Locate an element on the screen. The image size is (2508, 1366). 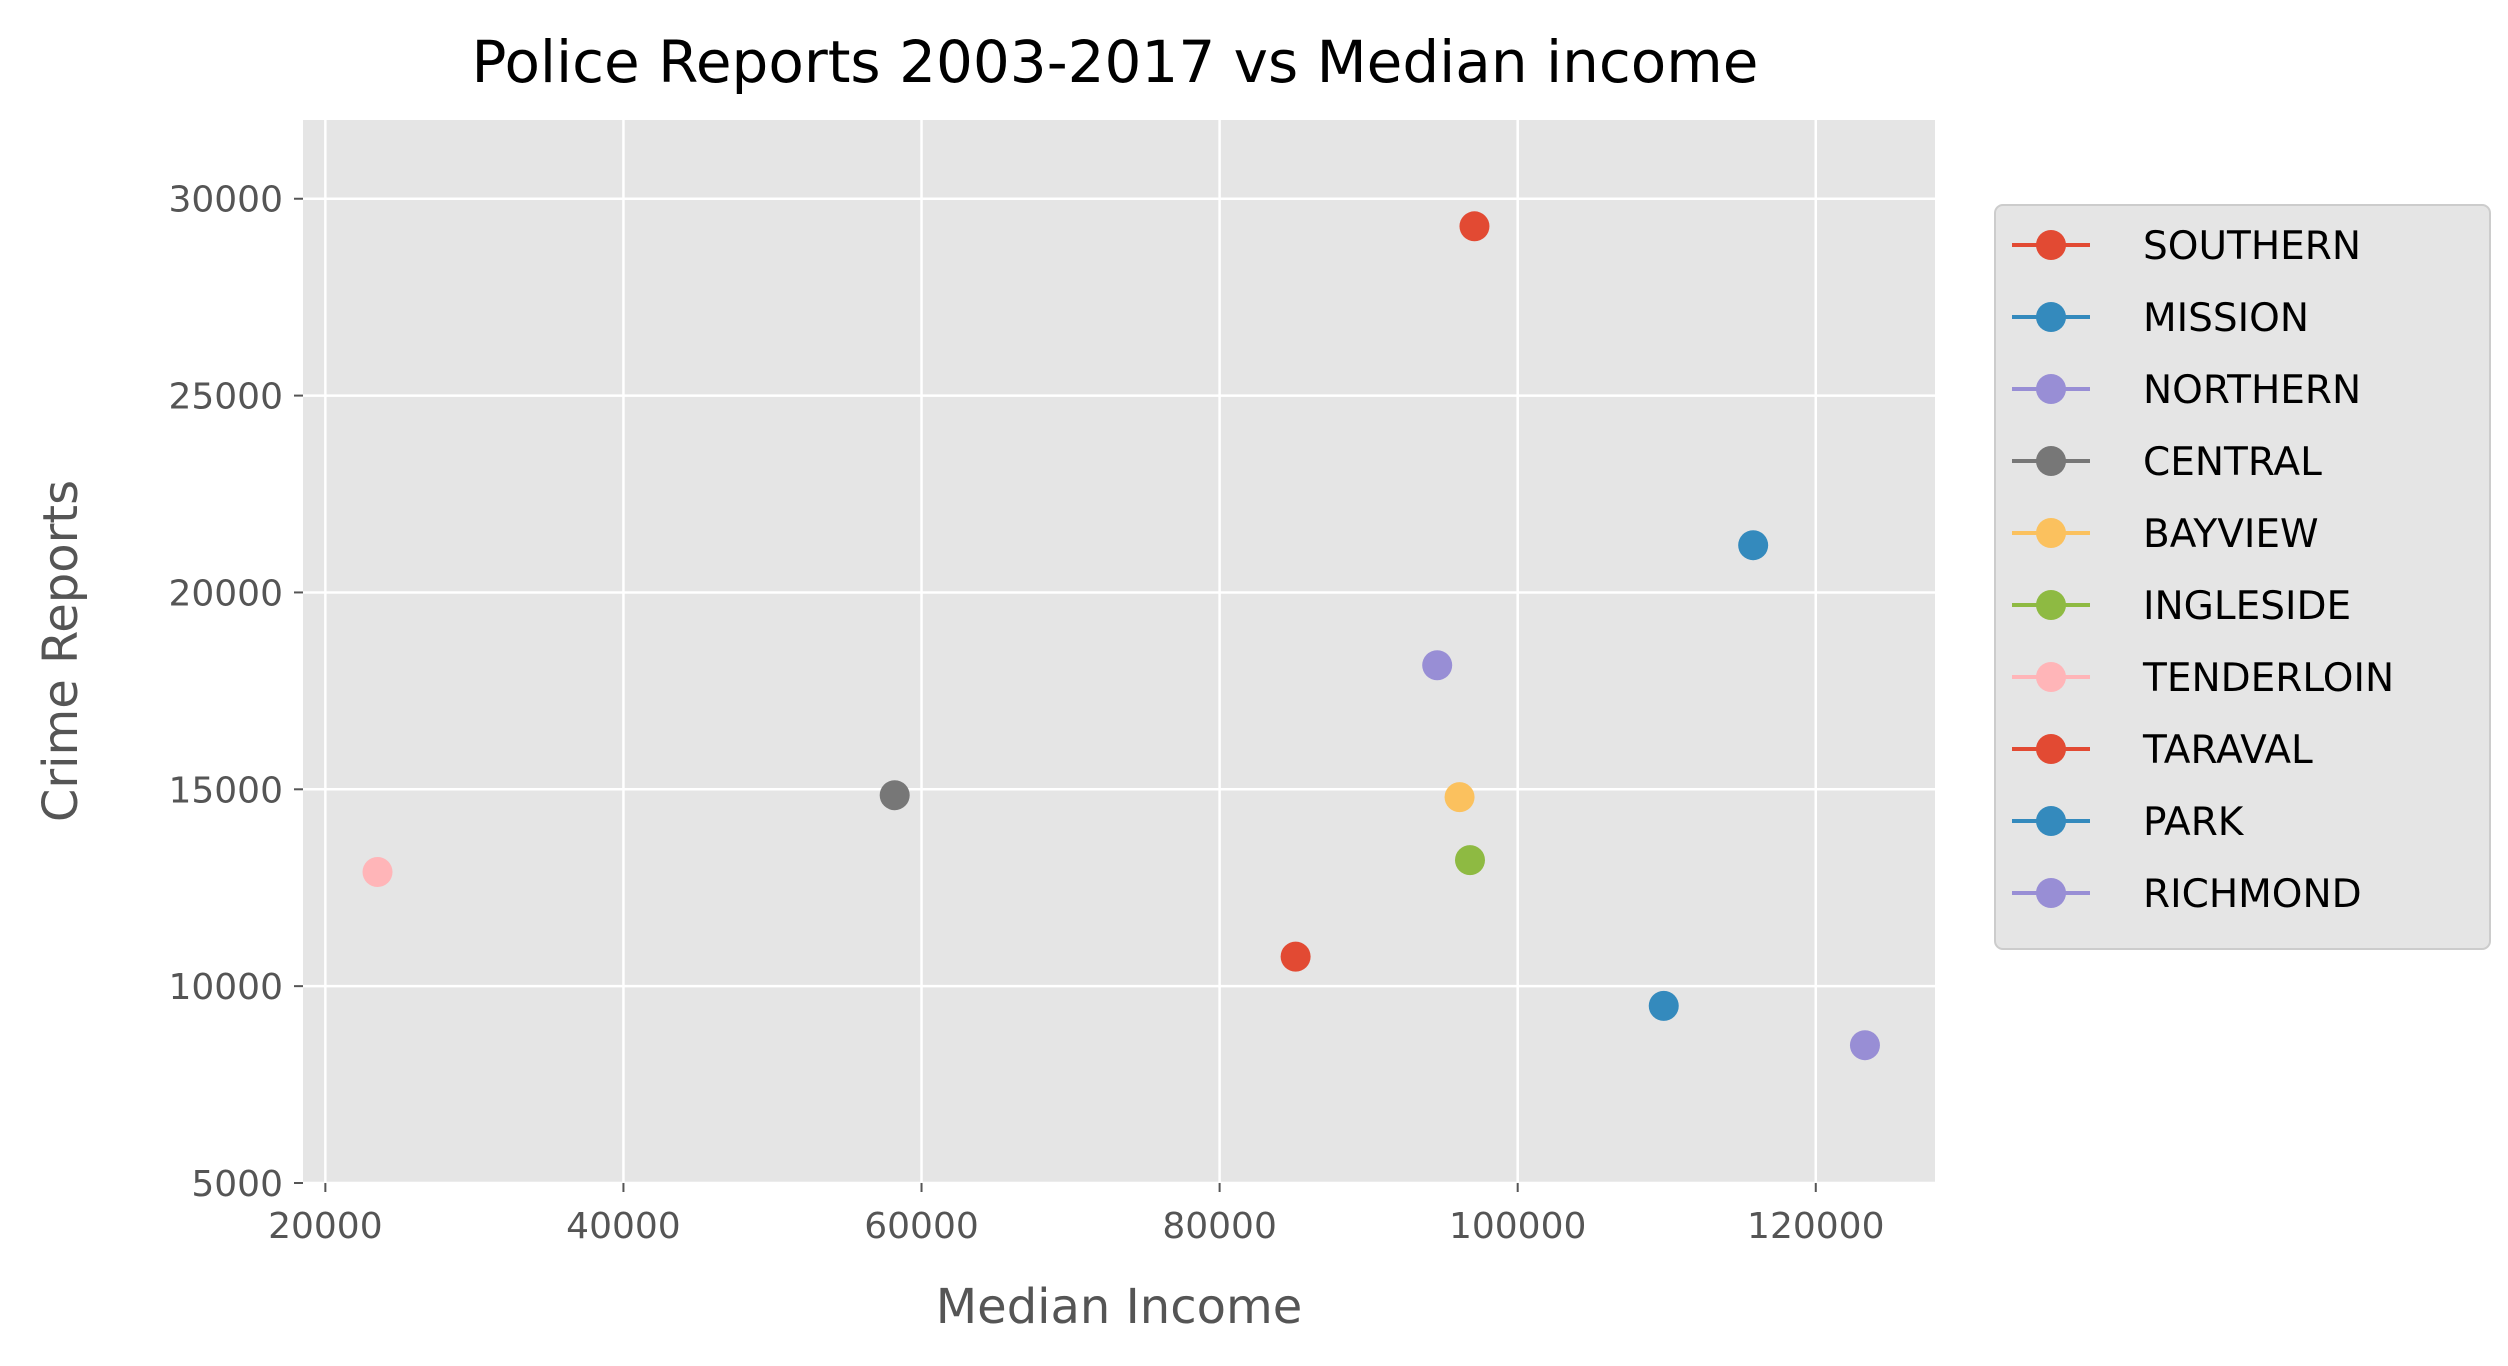
y-tick-label: 10000 is located at coordinates (225, 987).